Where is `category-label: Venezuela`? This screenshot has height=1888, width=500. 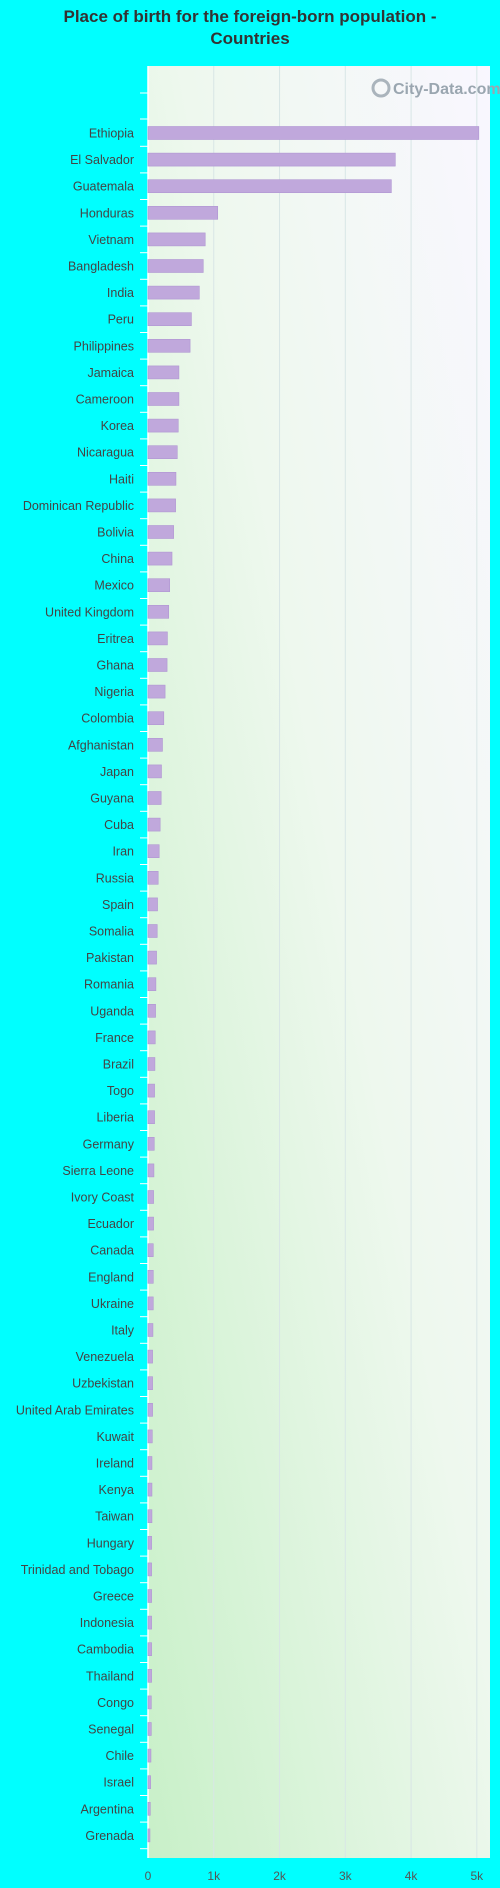
category-label: Venezuela is located at coordinates (105, 1357).